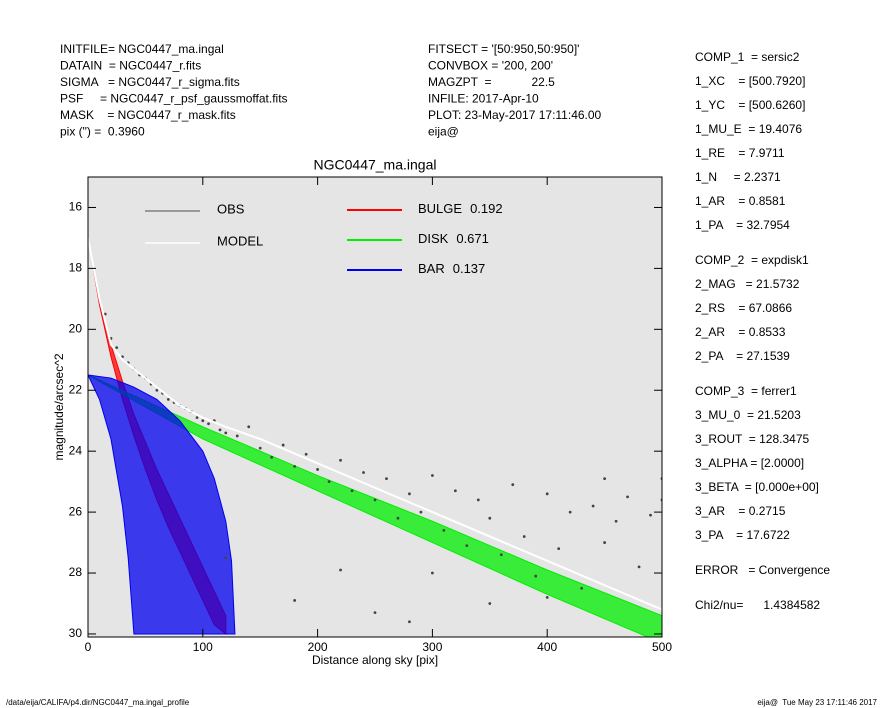 The height and width of the screenshot is (708, 885). What do you see at coordinates (76, 207) in the screenshot?
I see `y-tick-label: 16` at bounding box center [76, 207].